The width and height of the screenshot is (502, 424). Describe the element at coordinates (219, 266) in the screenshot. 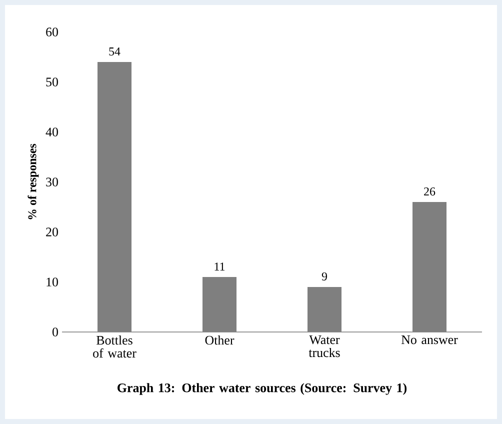

I see `data-label: 11` at that location.